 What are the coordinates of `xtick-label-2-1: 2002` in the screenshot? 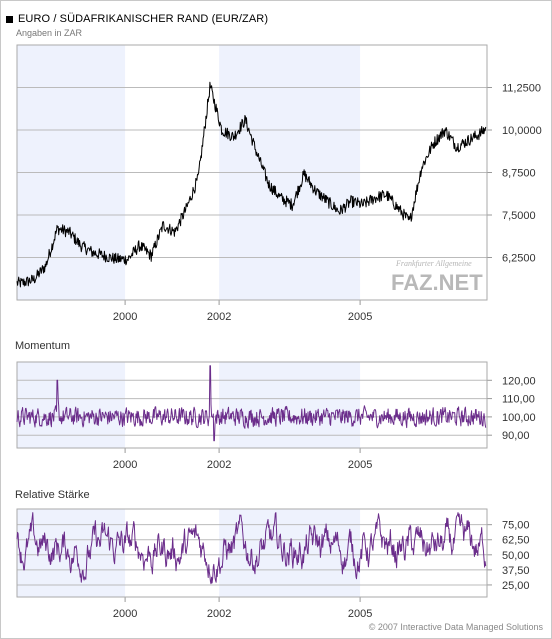 It's located at (219, 614).